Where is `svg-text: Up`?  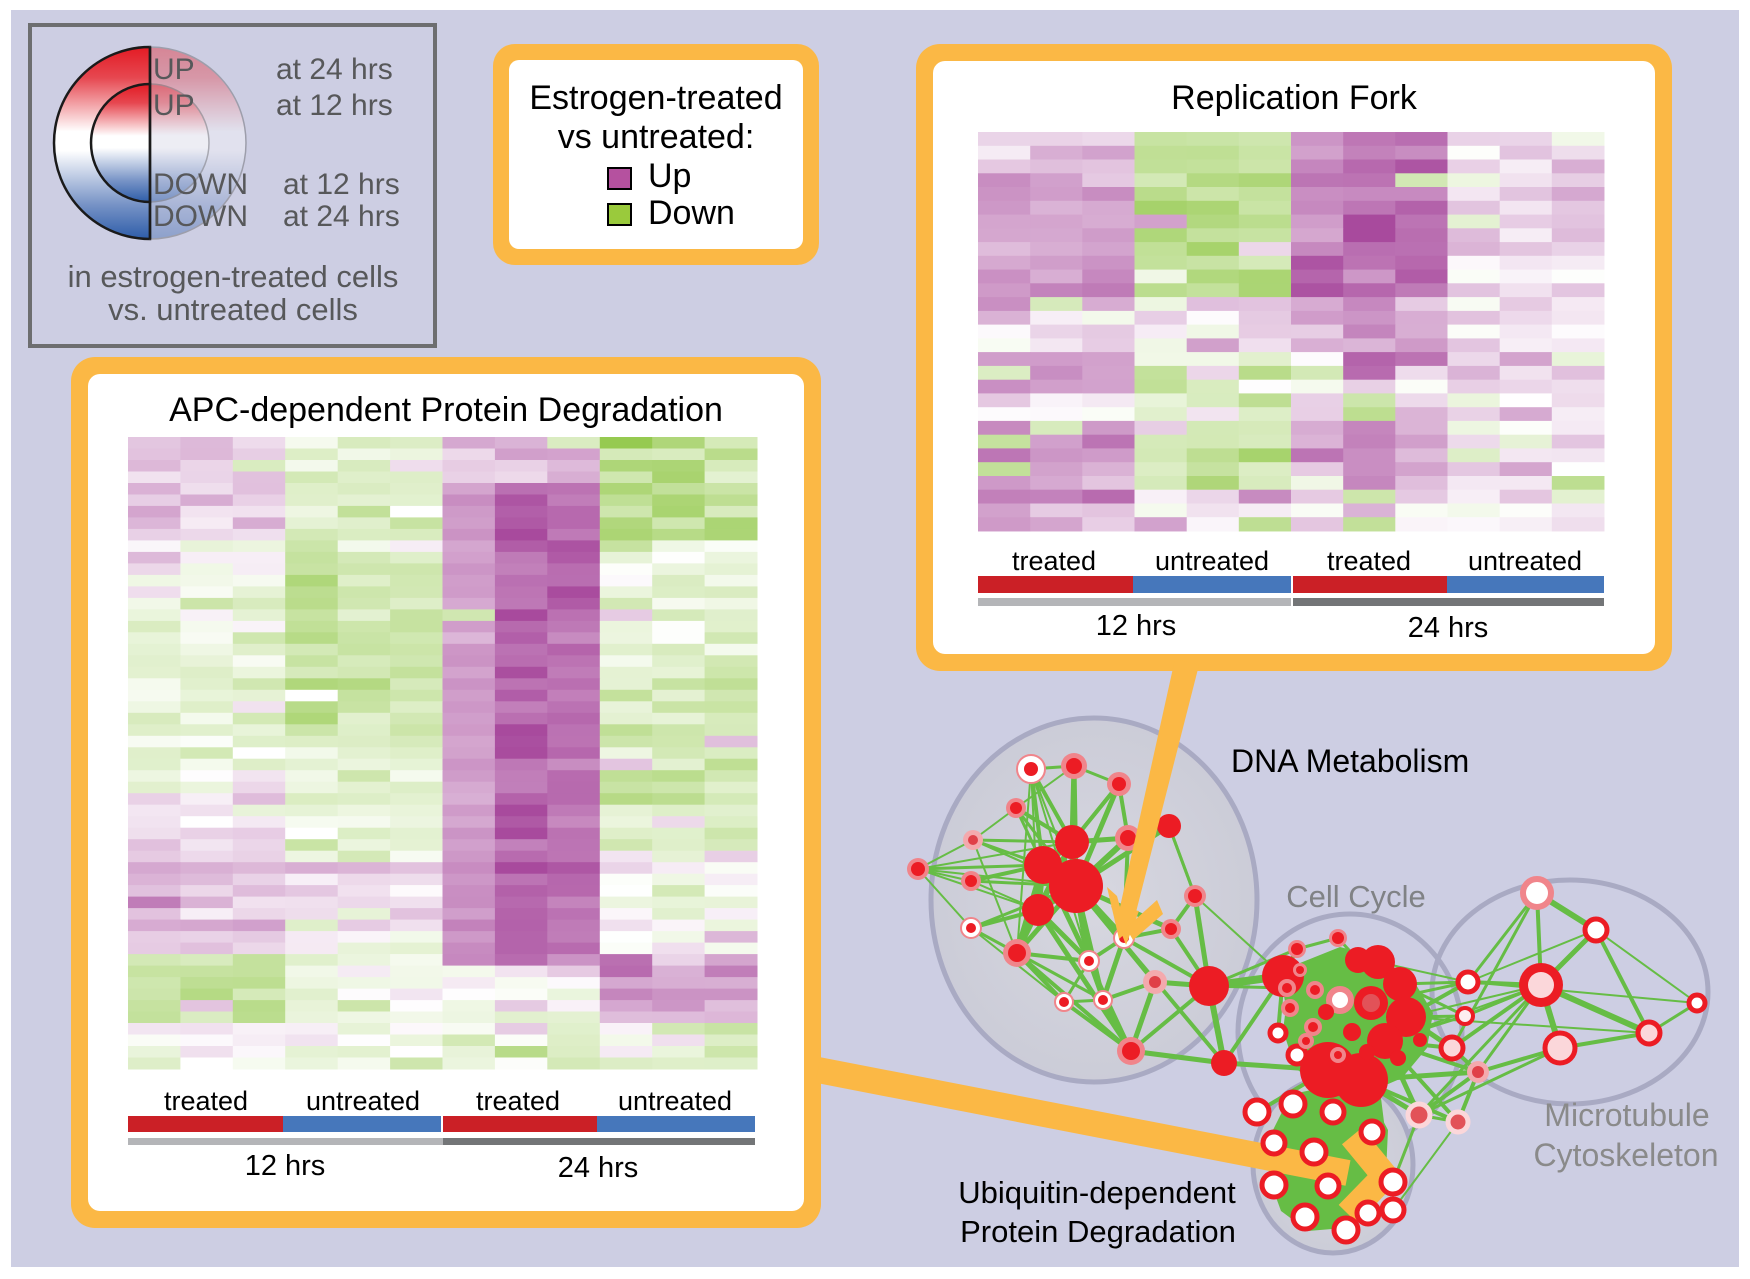 svg-text: Up is located at coordinates (669, 176).